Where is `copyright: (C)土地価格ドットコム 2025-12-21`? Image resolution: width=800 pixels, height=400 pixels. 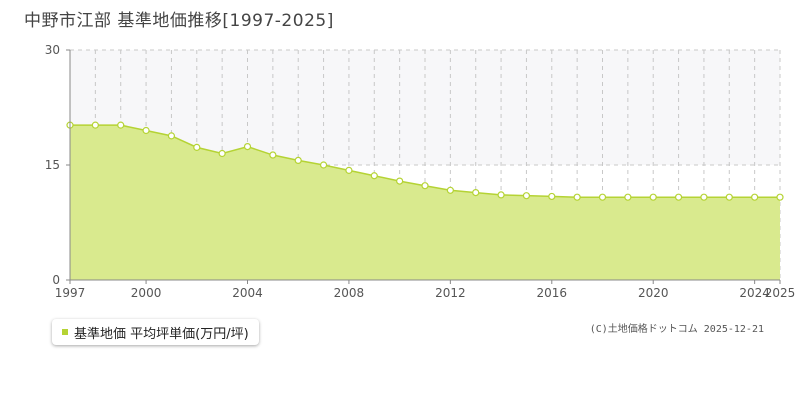
copyright: (C)土地価格ドットコム 2025-12-21 is located at coordinates (676, 329).